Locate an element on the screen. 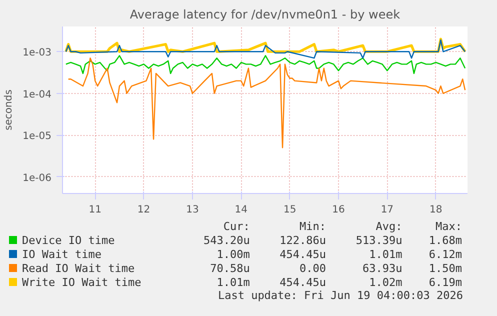 This screenshot has height=316, width=497. x-tick-label: 17 is located at coordinates (387, 210).